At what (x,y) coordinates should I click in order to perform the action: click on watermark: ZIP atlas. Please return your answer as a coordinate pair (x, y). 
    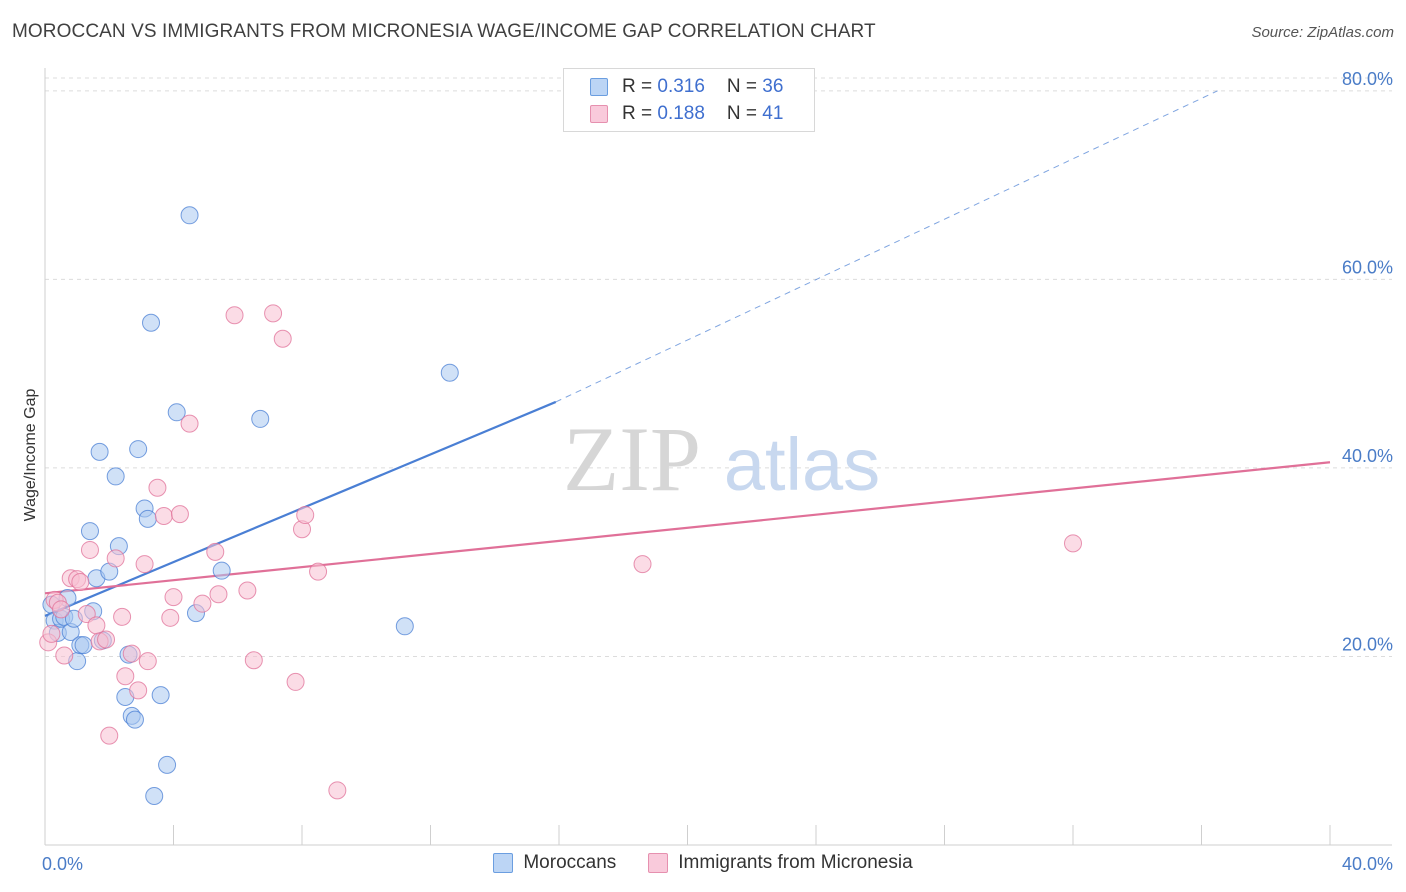
    Looking at the image, I should click on (721, 459).